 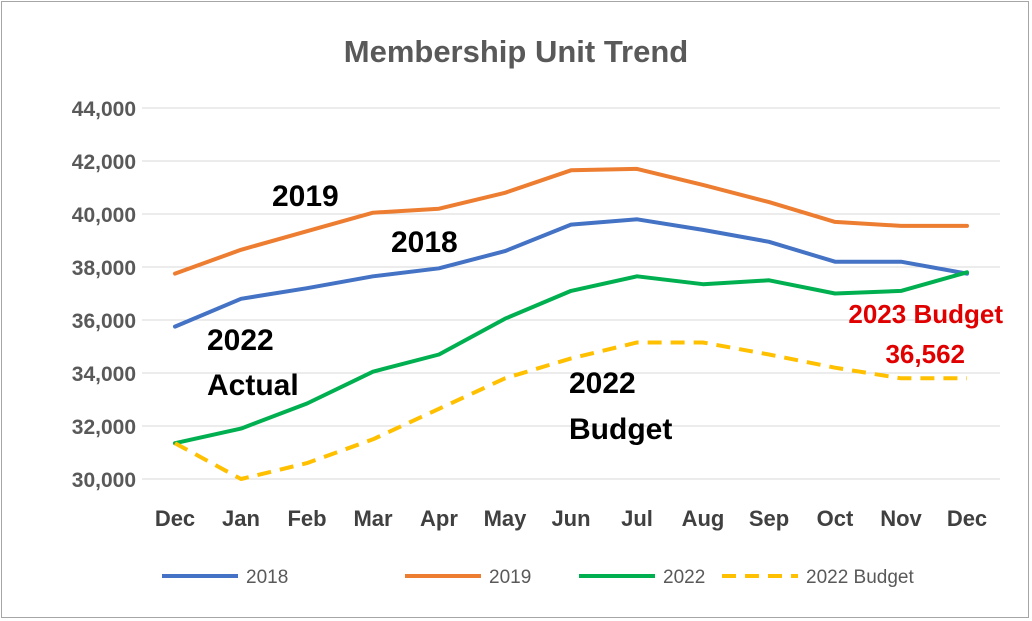 What do you see at coordinates (860, 577) in the screenshot?
I see `legend-label: 2022 Budget` at bounding box center [860, 577].